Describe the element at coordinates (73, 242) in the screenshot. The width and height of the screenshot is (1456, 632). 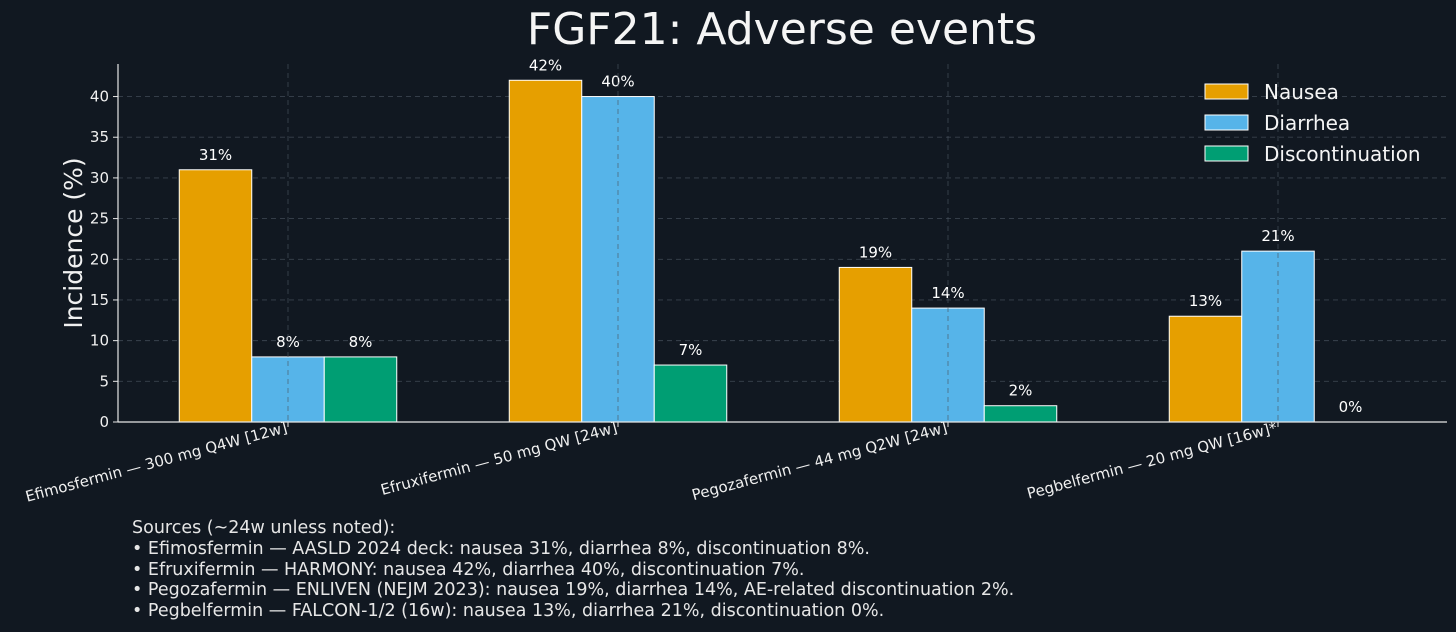
I see `y-axis-label: Incidence (%)` at that location.